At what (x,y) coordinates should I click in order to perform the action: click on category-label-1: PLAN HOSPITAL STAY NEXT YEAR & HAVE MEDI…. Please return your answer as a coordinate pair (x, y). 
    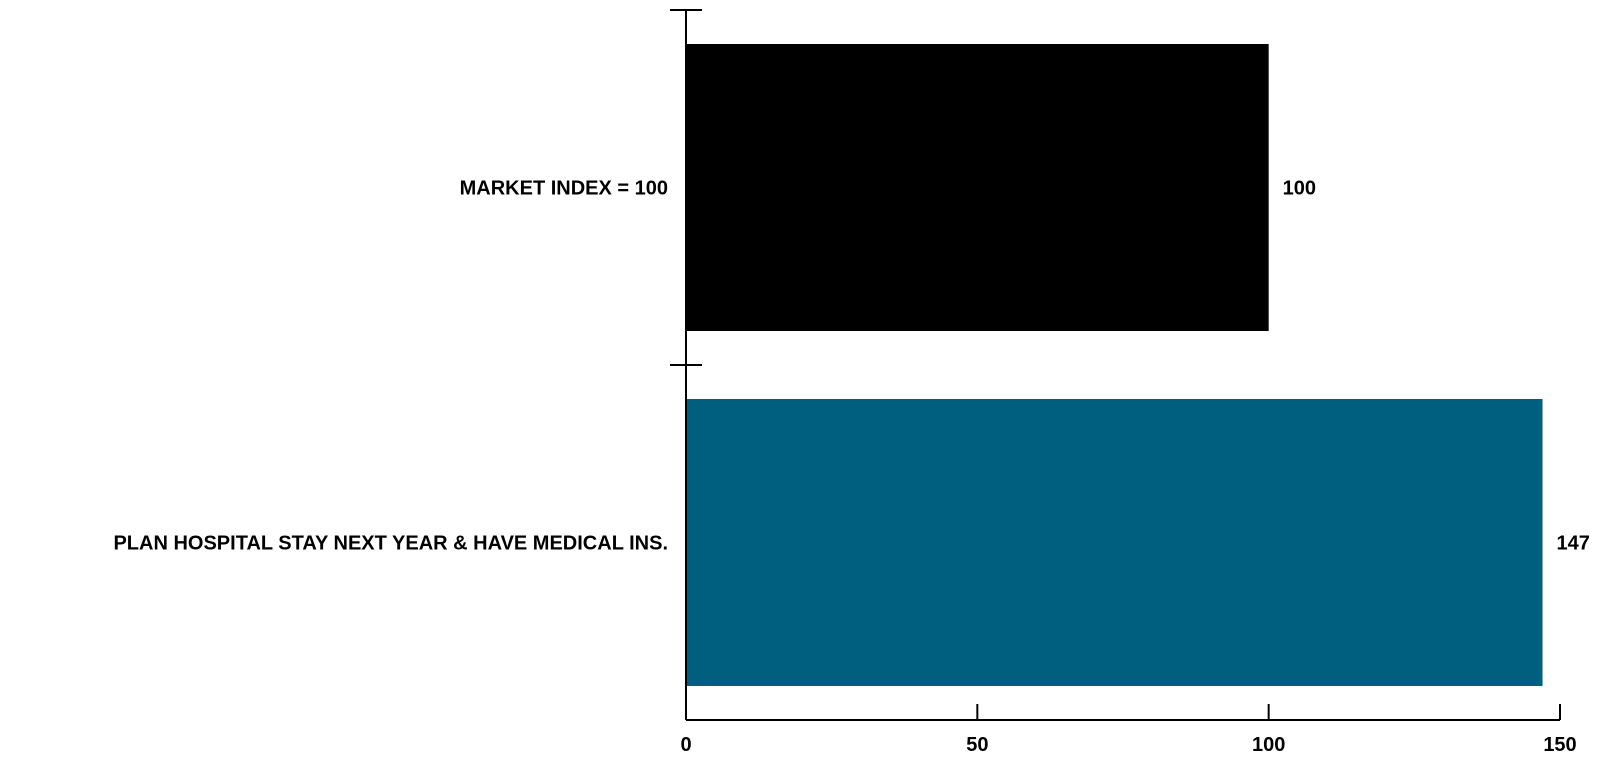
    Looking at the image, I should click on (390, 544).